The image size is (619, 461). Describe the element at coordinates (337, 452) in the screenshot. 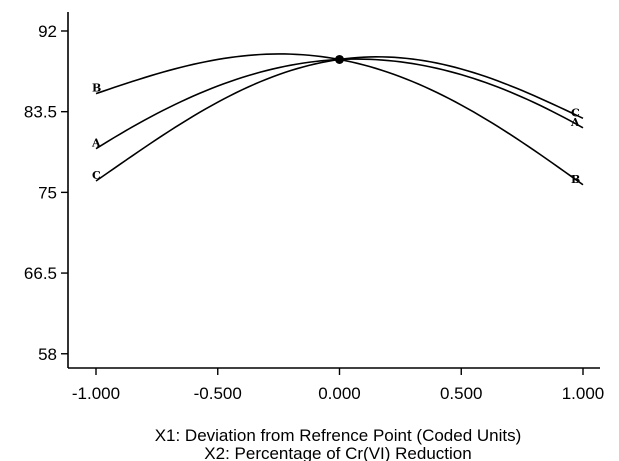

I see `x-axis-subtitle: X2: Percentage of Cr(VI) Reduction` at that location.